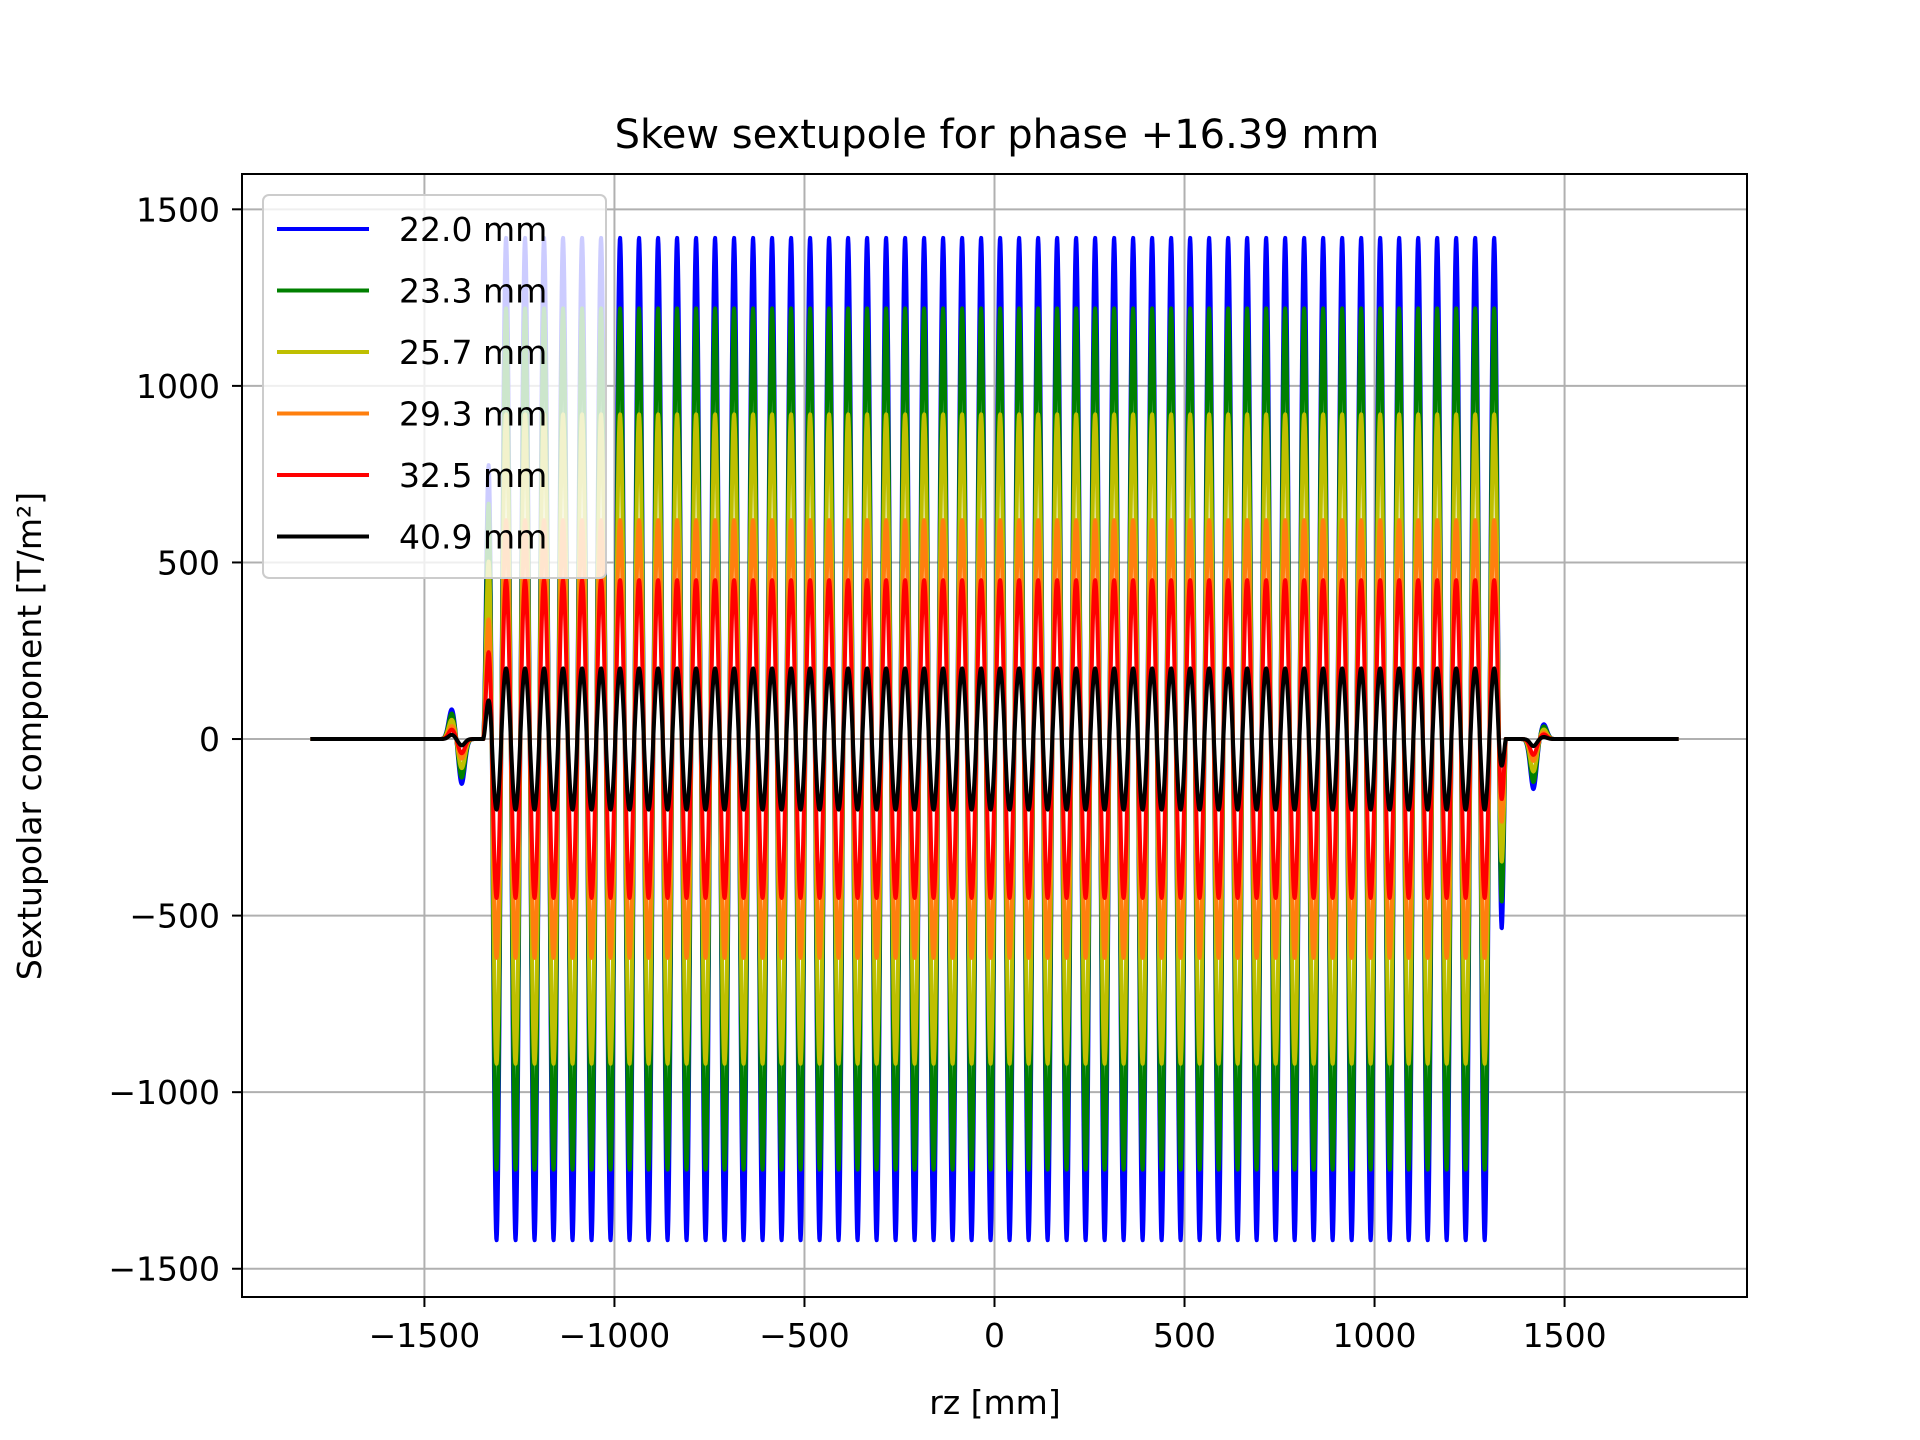  What do you see at coordinates (473, 475) in the screenshot?
I see `legend-label: 32.5 mm` at bounding box center [473, 475].